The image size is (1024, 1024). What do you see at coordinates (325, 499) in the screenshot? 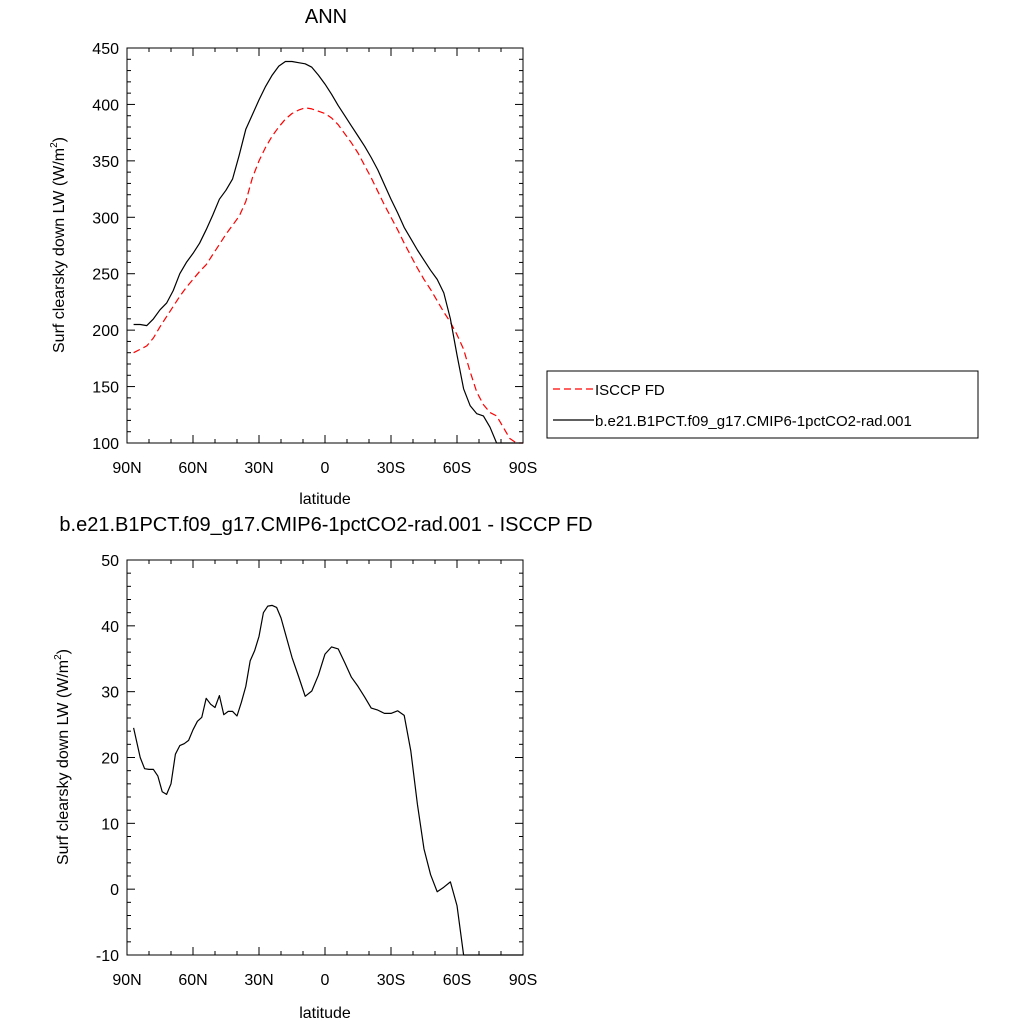
I see `top-x-axis-label: latitude` at bounding box center [325, 499].